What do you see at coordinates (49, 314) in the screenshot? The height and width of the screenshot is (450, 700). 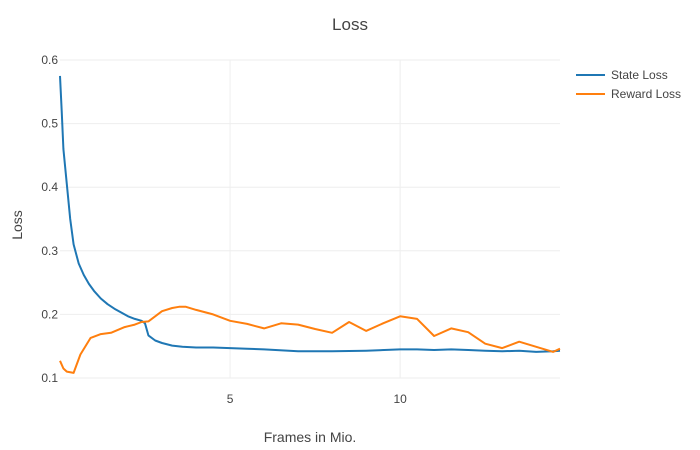 I see `y-tick-label: 0.2` at bounding box center [49, 314].